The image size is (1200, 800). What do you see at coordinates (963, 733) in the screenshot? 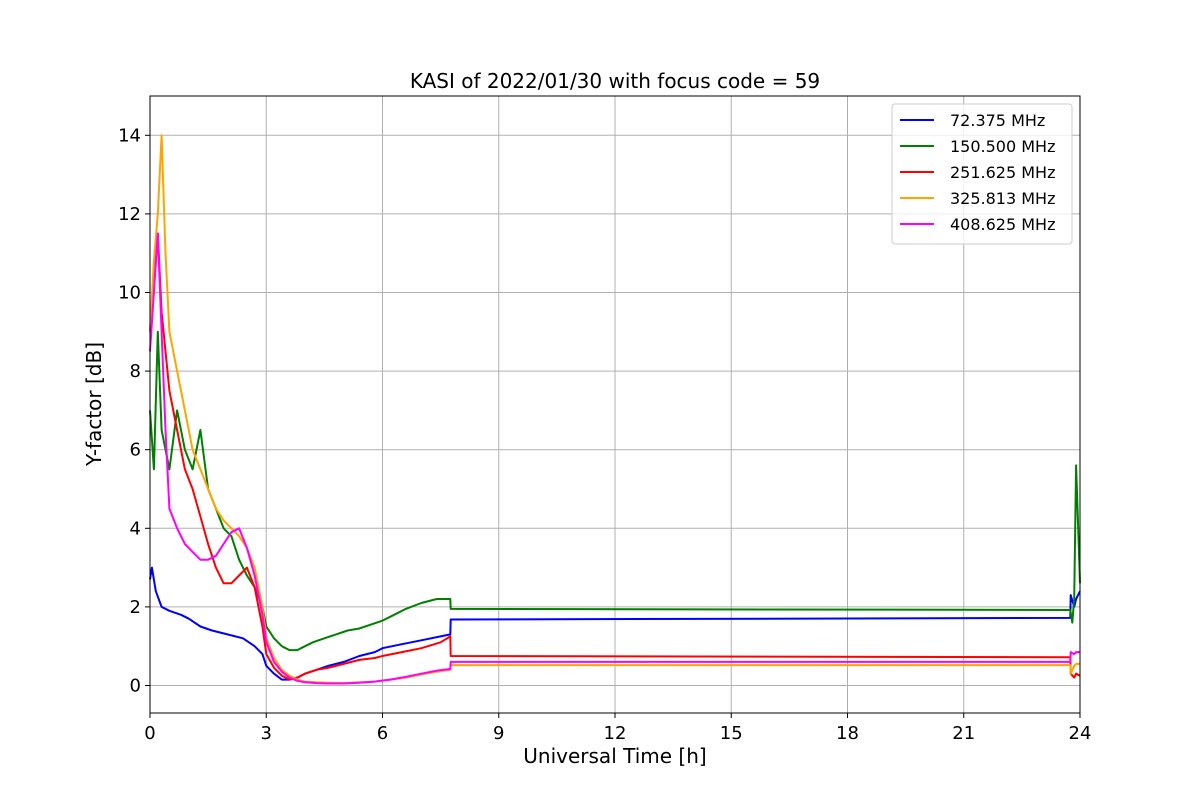
I see `x-tick-label: 21` at bounding box center [963, 733].